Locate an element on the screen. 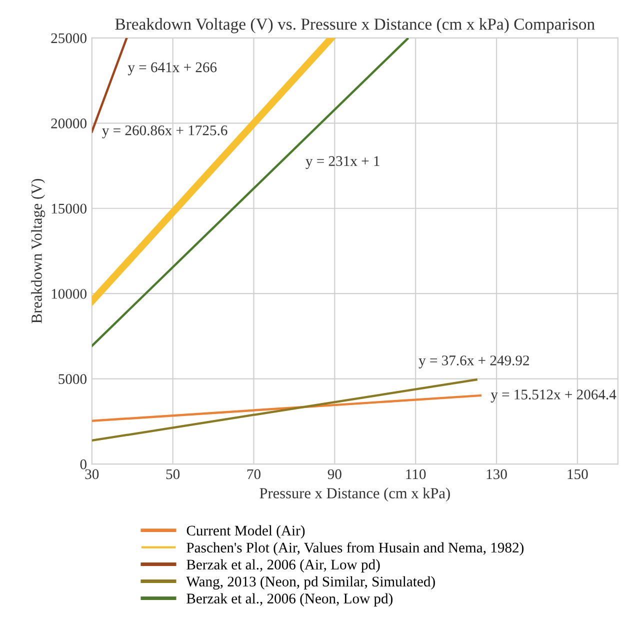 Image resolution: width=621 pixels, height=622 pixels. x-axis-title: Pressure x Distance (cm x kPa) is located at coordinates (355, 495).